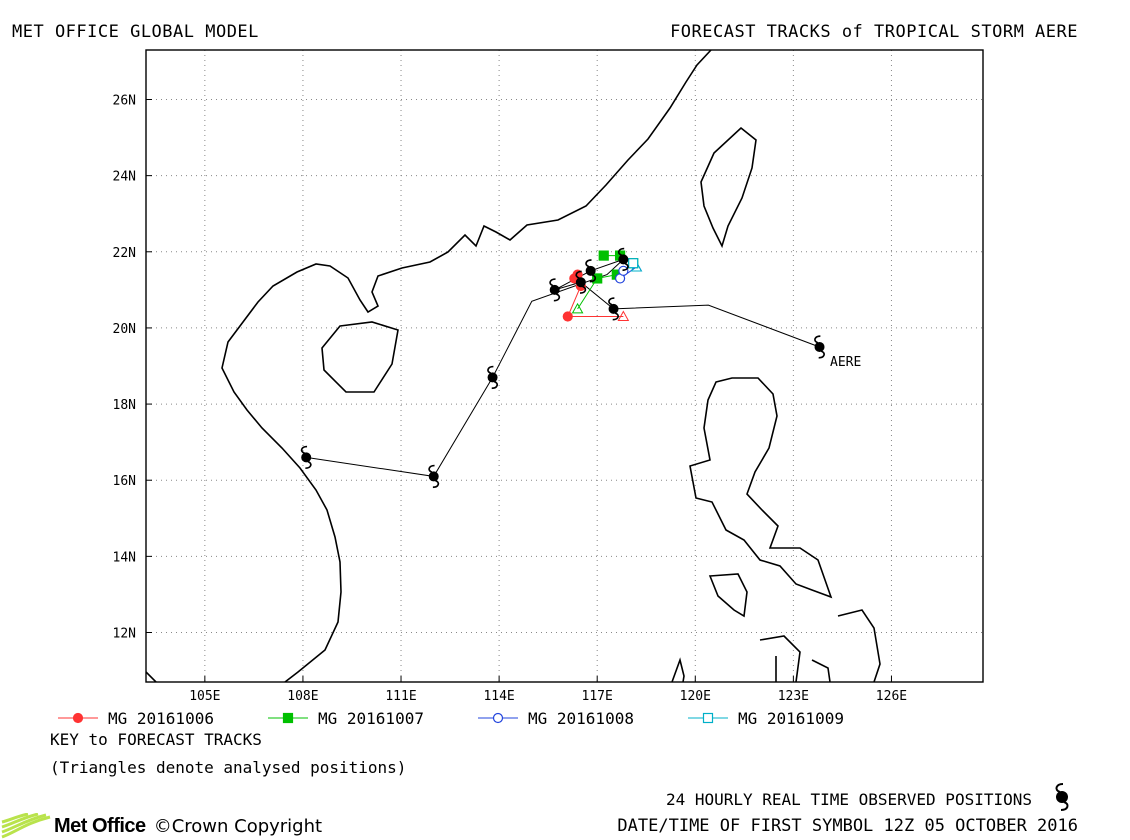 The height and width of the screenshot is (840, 1130). Describe the element at coordinates (151, 676) in the screenshot. I see `gulf-coast` at that location.